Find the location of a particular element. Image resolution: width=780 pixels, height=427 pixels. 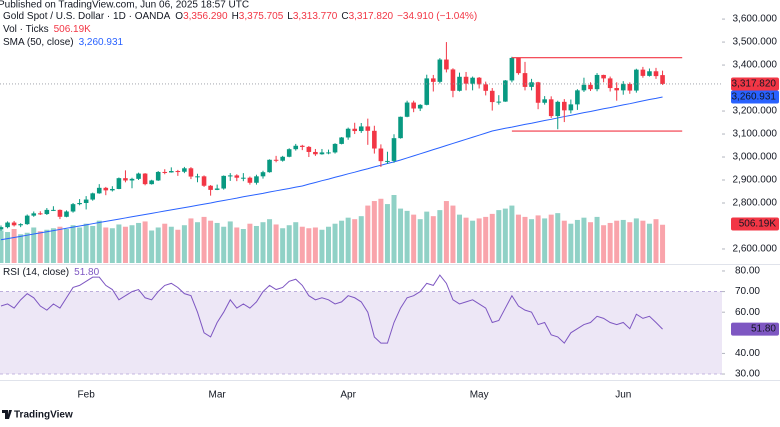

ohlc-key: C is located at coordinates (344, 16).